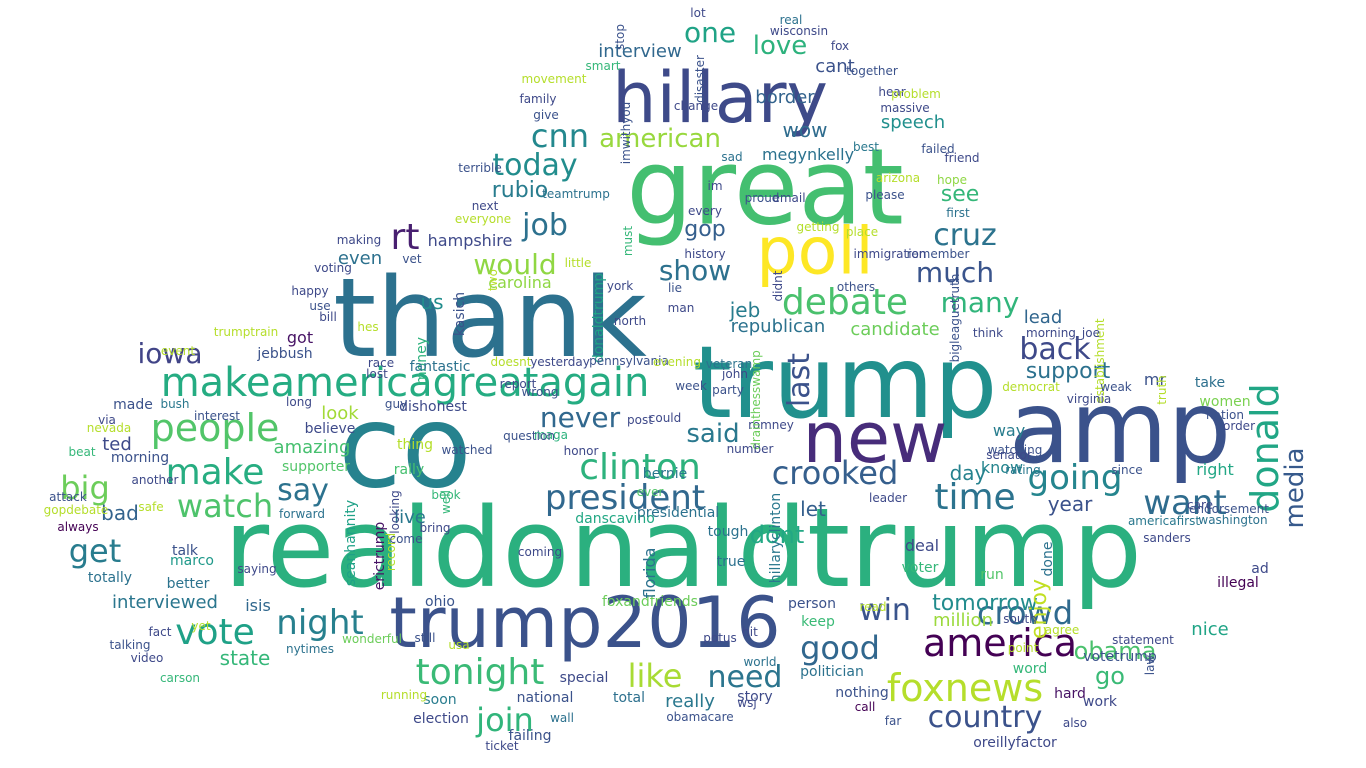  I want to click on word-bernie: bernie, so click(665, 474).